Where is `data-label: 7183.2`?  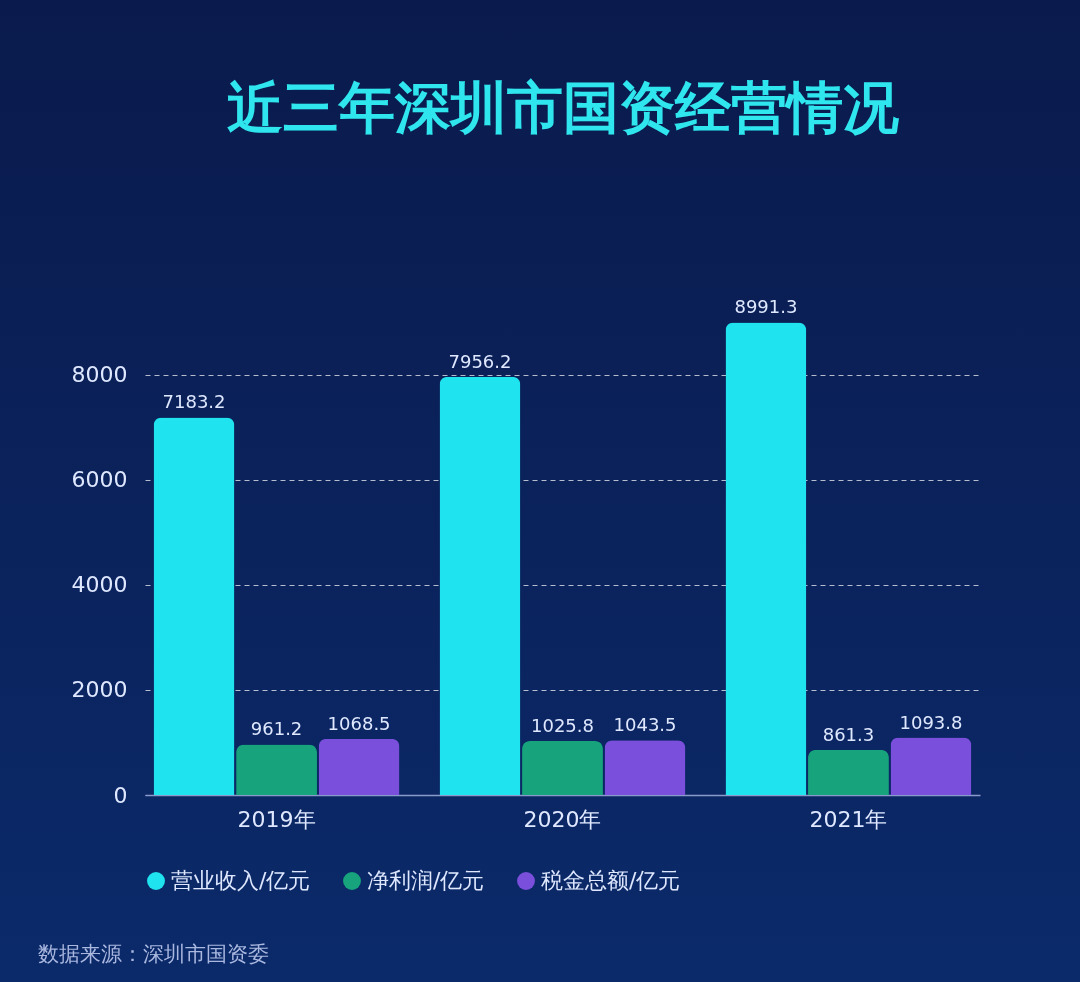
data-label: 7183.2 is located at coordinates (194, 402).